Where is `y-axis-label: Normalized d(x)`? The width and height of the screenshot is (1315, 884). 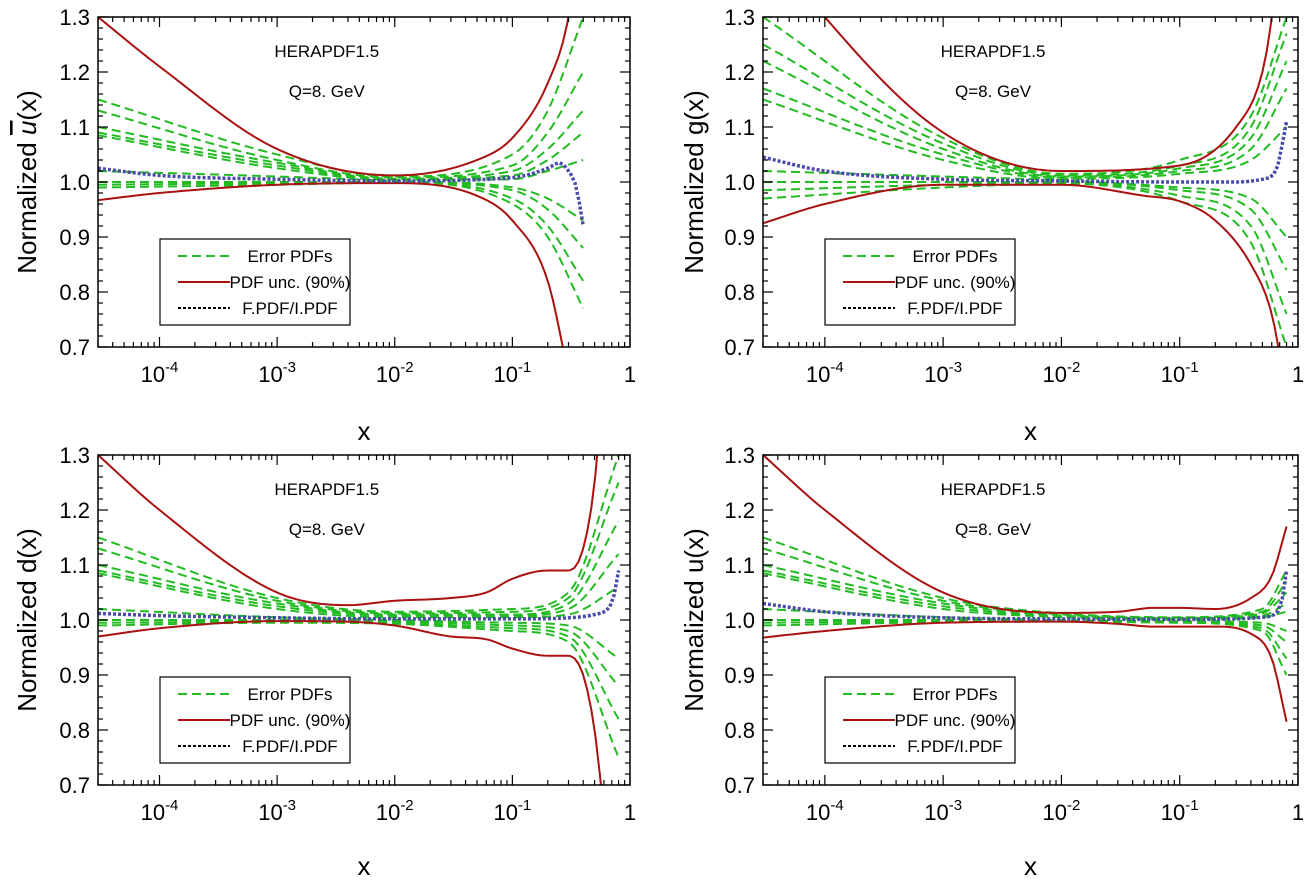 y-axis-label: Normalized d(x) is located at coordinates (27, 620).